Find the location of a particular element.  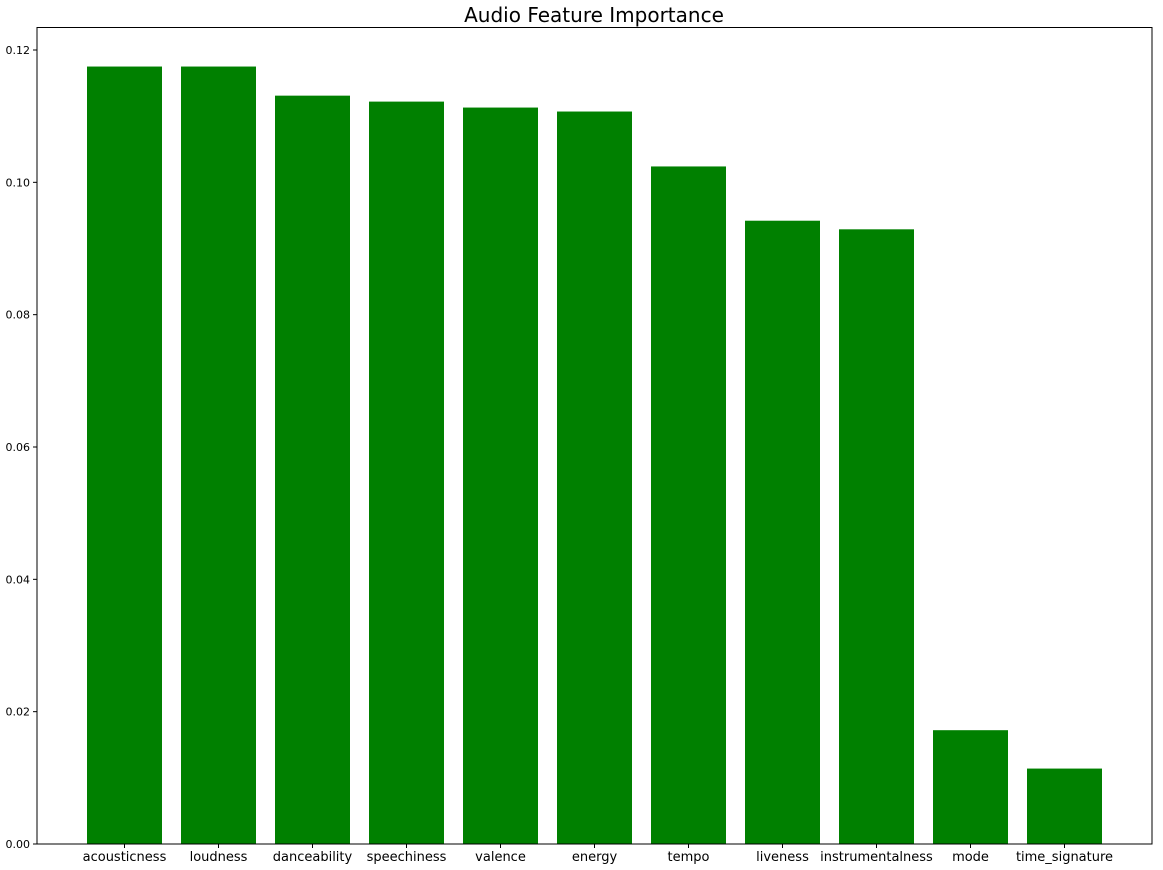

x-tick-label: mode is located at coordinates (970, 857).